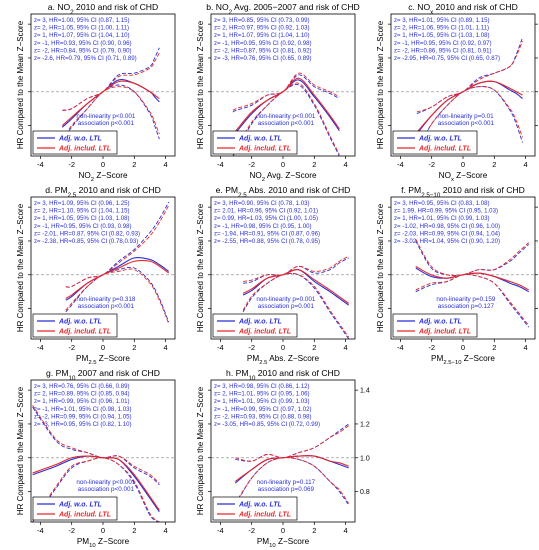  Describe the element at coordinates (83, 424) in the screenshot. I see `stat-line: z= -3, HR=0.95, 95% CI (0.82, 1.10)` at that location.